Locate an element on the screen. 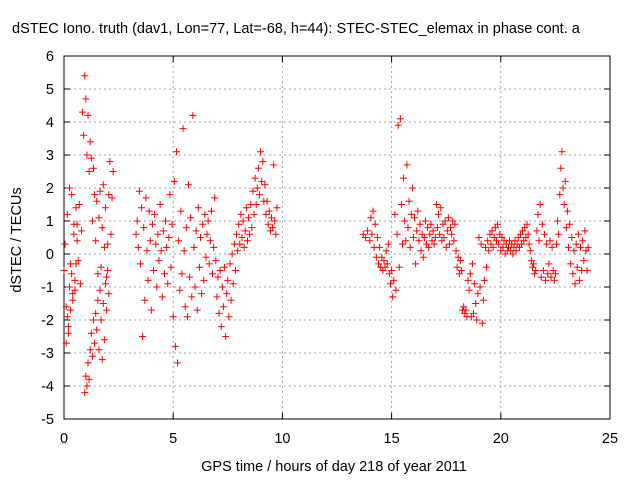 The width and height of the screenshot is (640, 480). x-tick-label: 10 is located at coordinates (282, 439).